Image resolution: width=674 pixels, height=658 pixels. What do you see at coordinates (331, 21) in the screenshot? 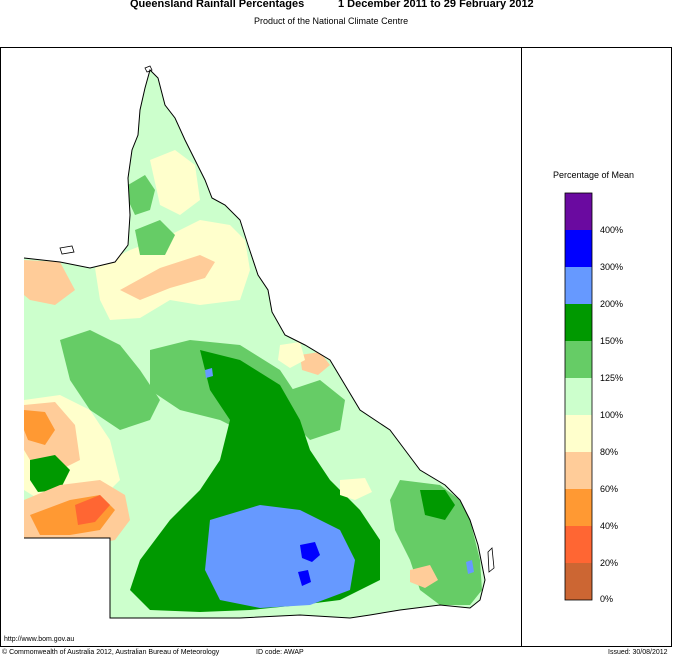
I see `map-subtitle: Product of the National Climate Centre` at bounding box center [331, 21].